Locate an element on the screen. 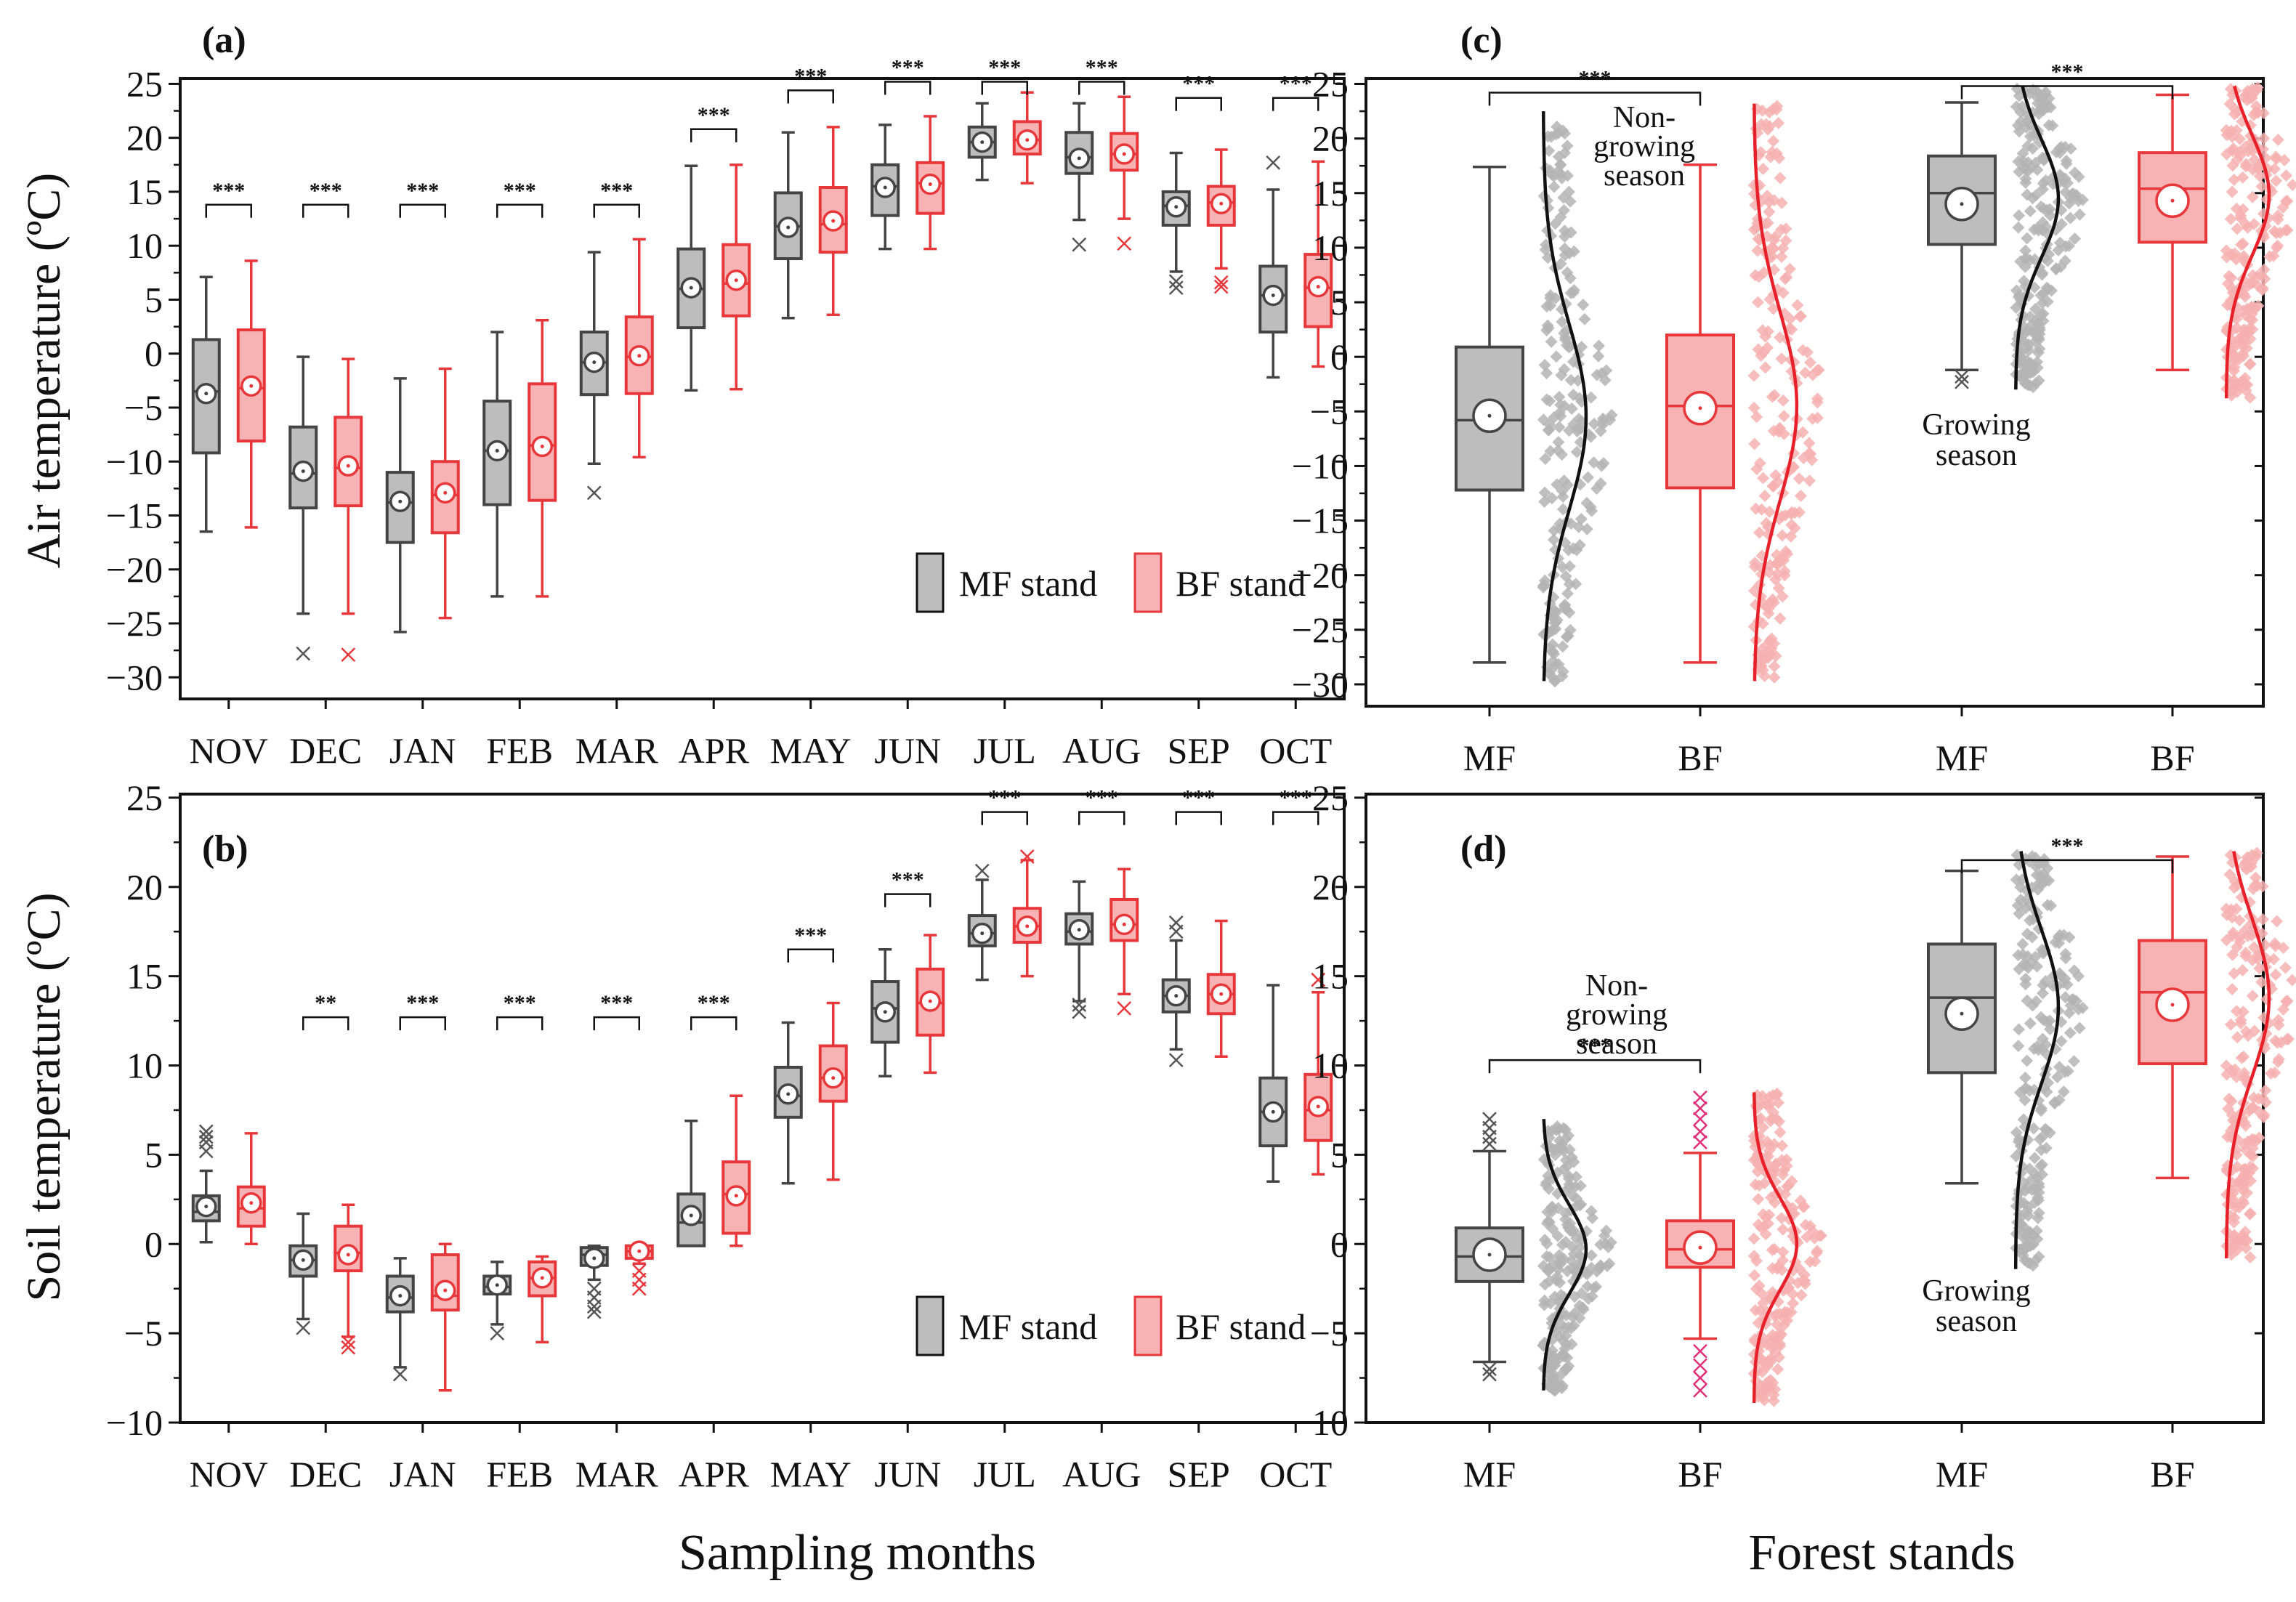 This screenshot has height=1602, width=2296. box-mf-feb is located at coordinates (497, 465).